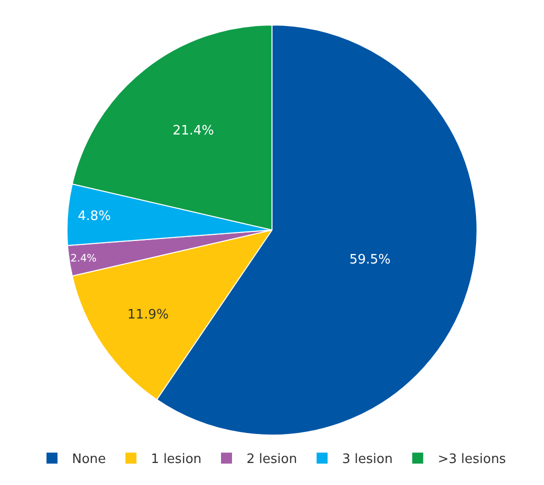 This screenshot has width=544, height=485. What do you see at coordinates (94, 216) in the screenshot?
I see `data-label: 4.8%` at bounding box center [94, 216].